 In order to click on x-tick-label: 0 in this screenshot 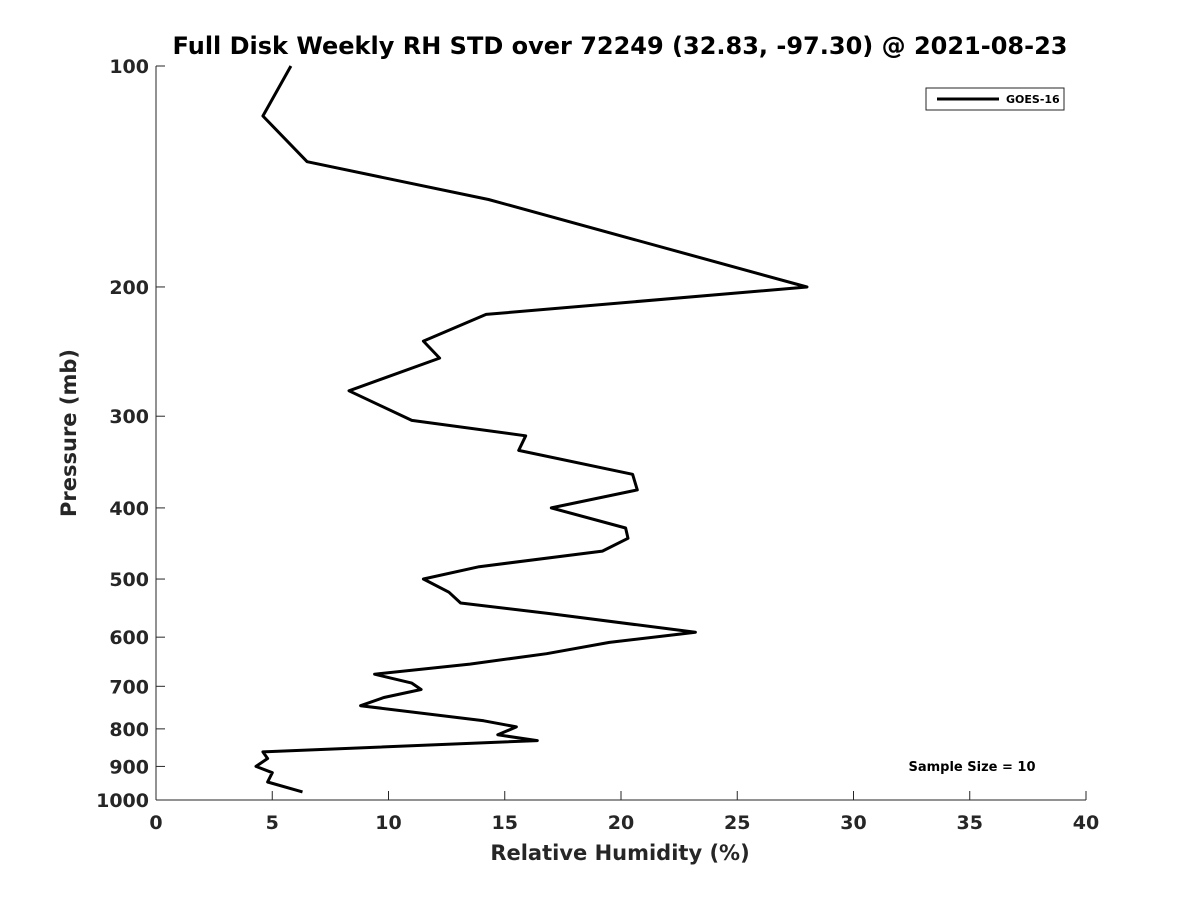, I will do `click(155, 823)`.